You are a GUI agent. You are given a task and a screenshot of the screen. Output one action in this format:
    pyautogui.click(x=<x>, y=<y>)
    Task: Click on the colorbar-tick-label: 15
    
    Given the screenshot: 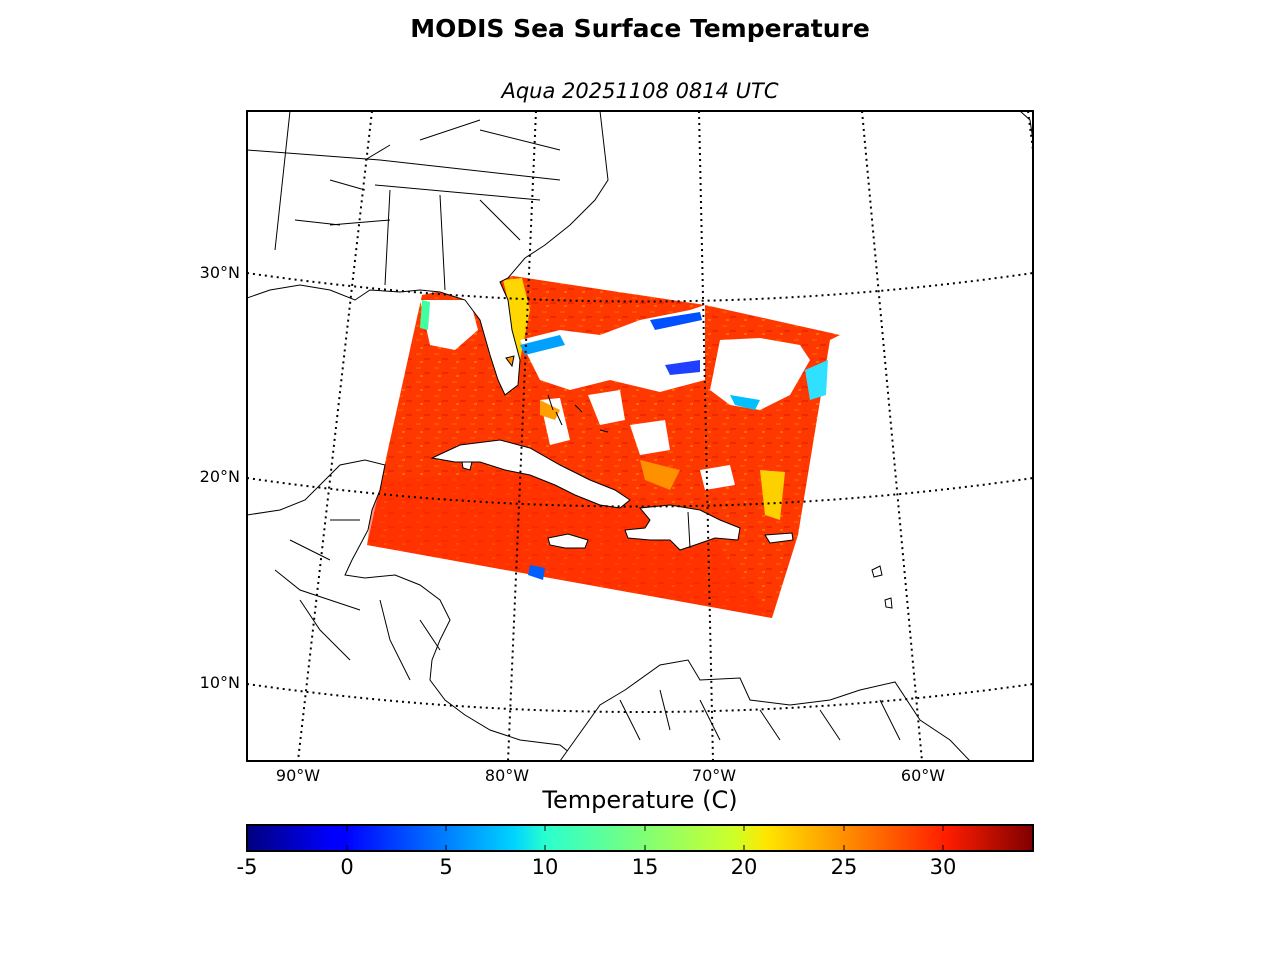 What is the action you would take?
    pyautogui.click(x=645, y=867)
    